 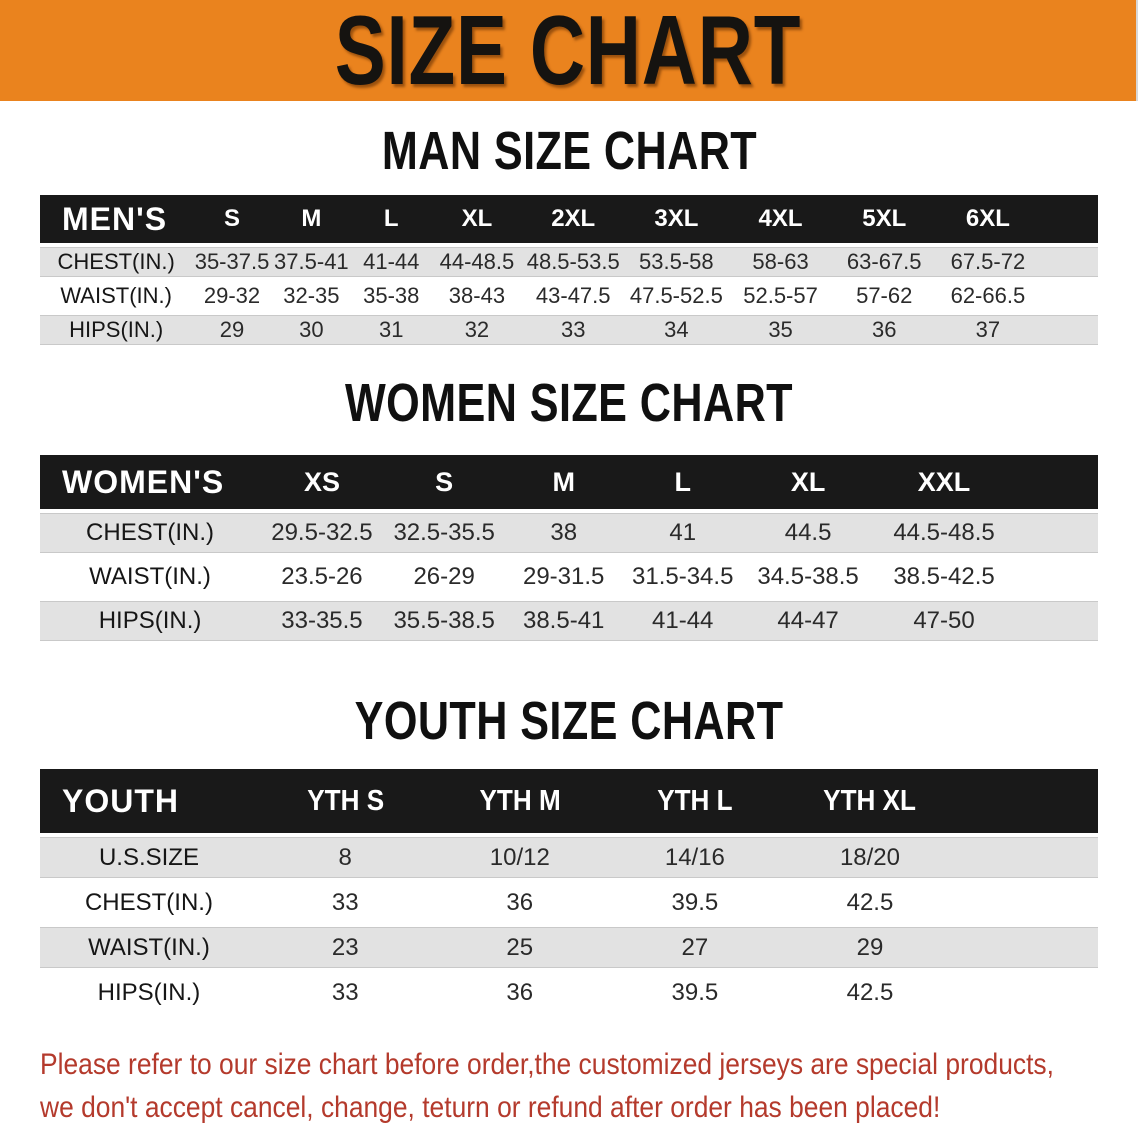 I want to click on column-header: XXL, so click(x=944, y=482).